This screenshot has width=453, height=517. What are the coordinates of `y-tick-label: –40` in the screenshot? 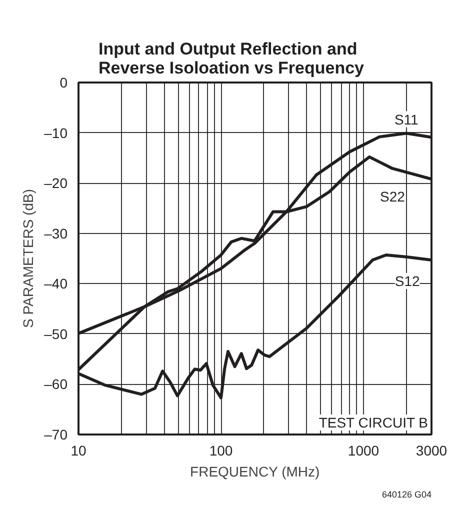 It's located at (56, 284).